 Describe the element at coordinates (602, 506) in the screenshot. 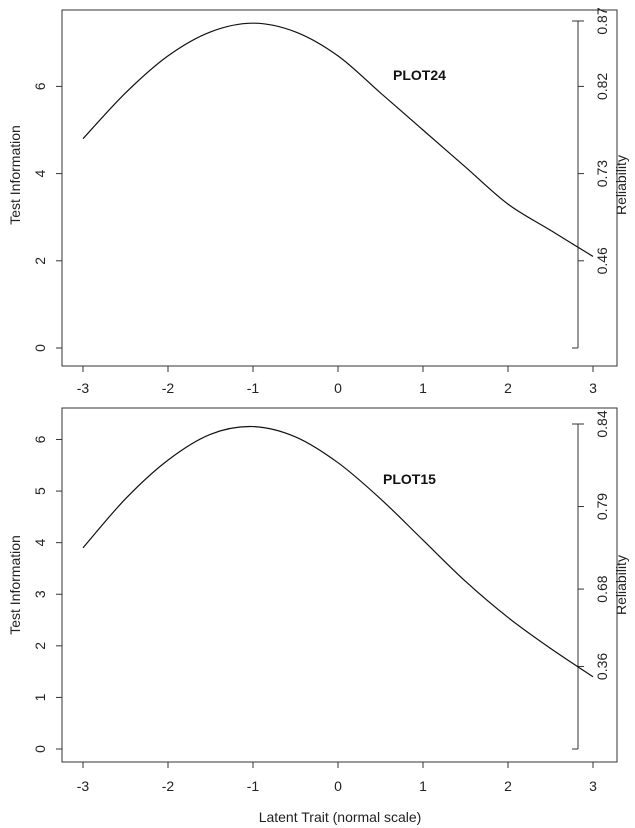

I see `reliability-tick-label: 0.79` at that location.